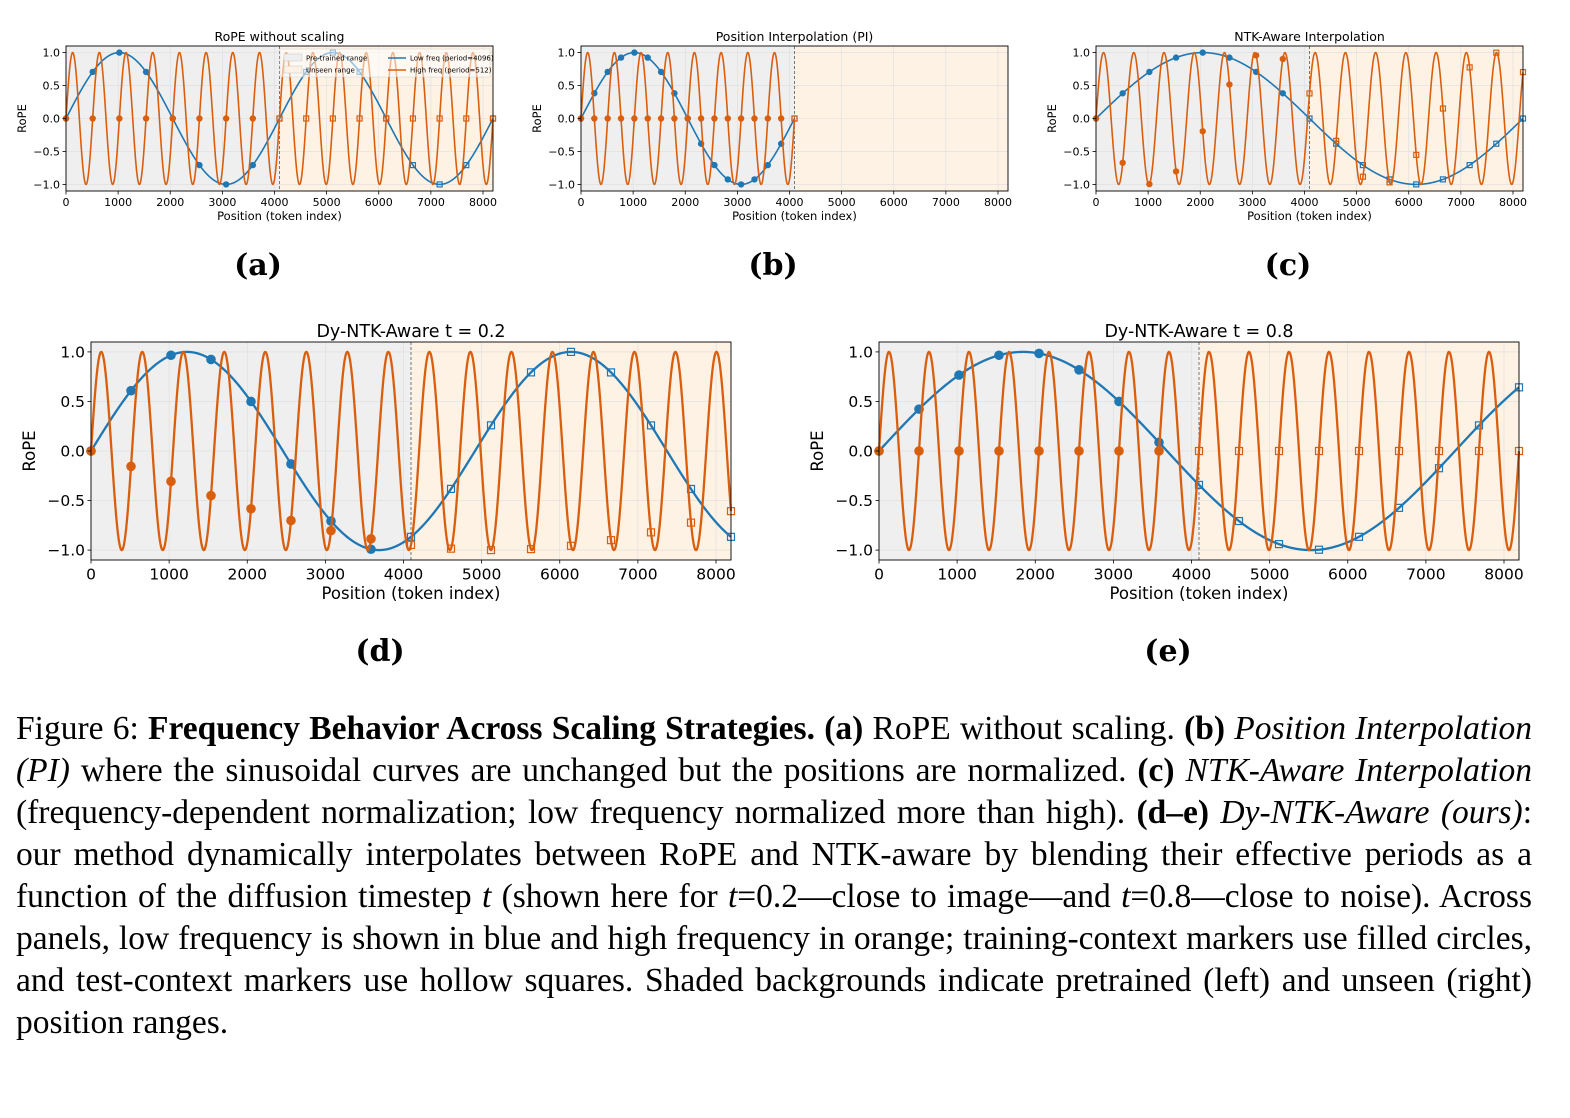 The height and width of the screenshot is (1118, 1570). Describe the element at coordinates (567, 86) in the screenshot. I see `y-tick-label: 0.5` at that location.